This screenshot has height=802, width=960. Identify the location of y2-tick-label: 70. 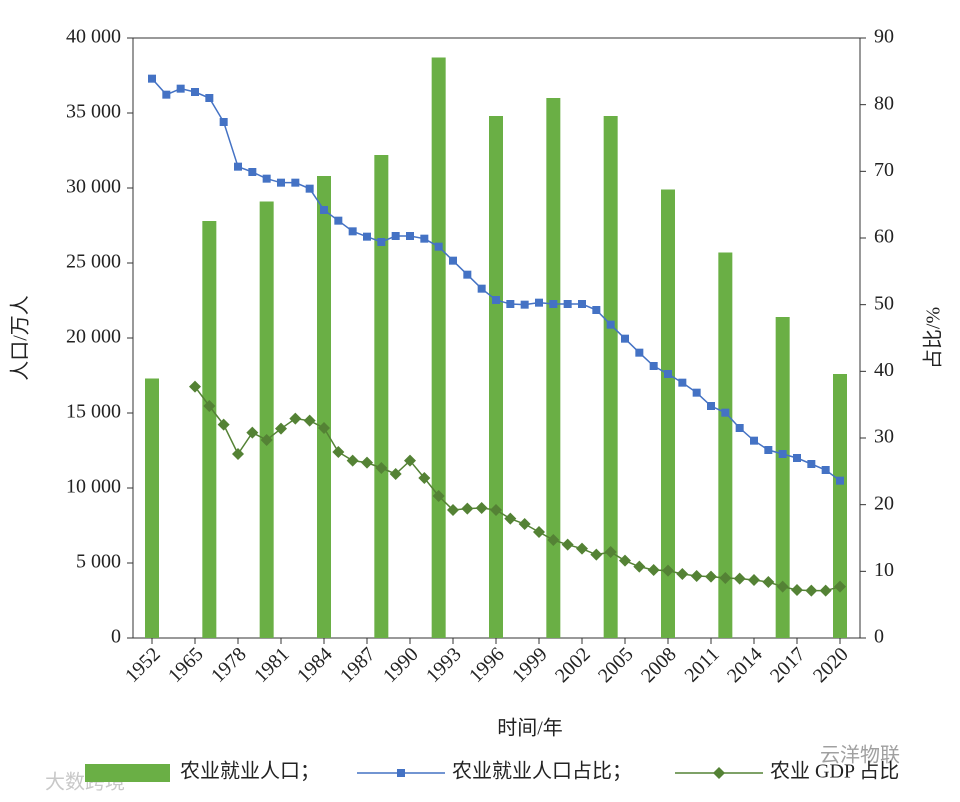
(884, 170).